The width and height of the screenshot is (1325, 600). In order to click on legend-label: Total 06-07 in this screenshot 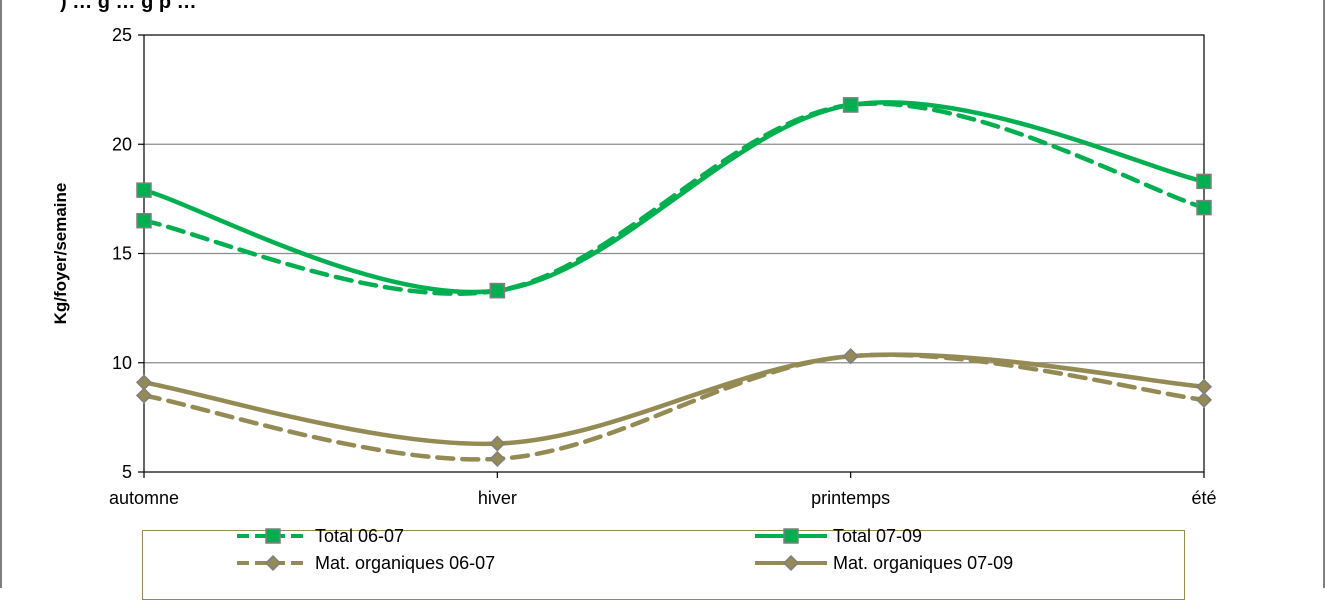, I will do `click(360, 535)`.